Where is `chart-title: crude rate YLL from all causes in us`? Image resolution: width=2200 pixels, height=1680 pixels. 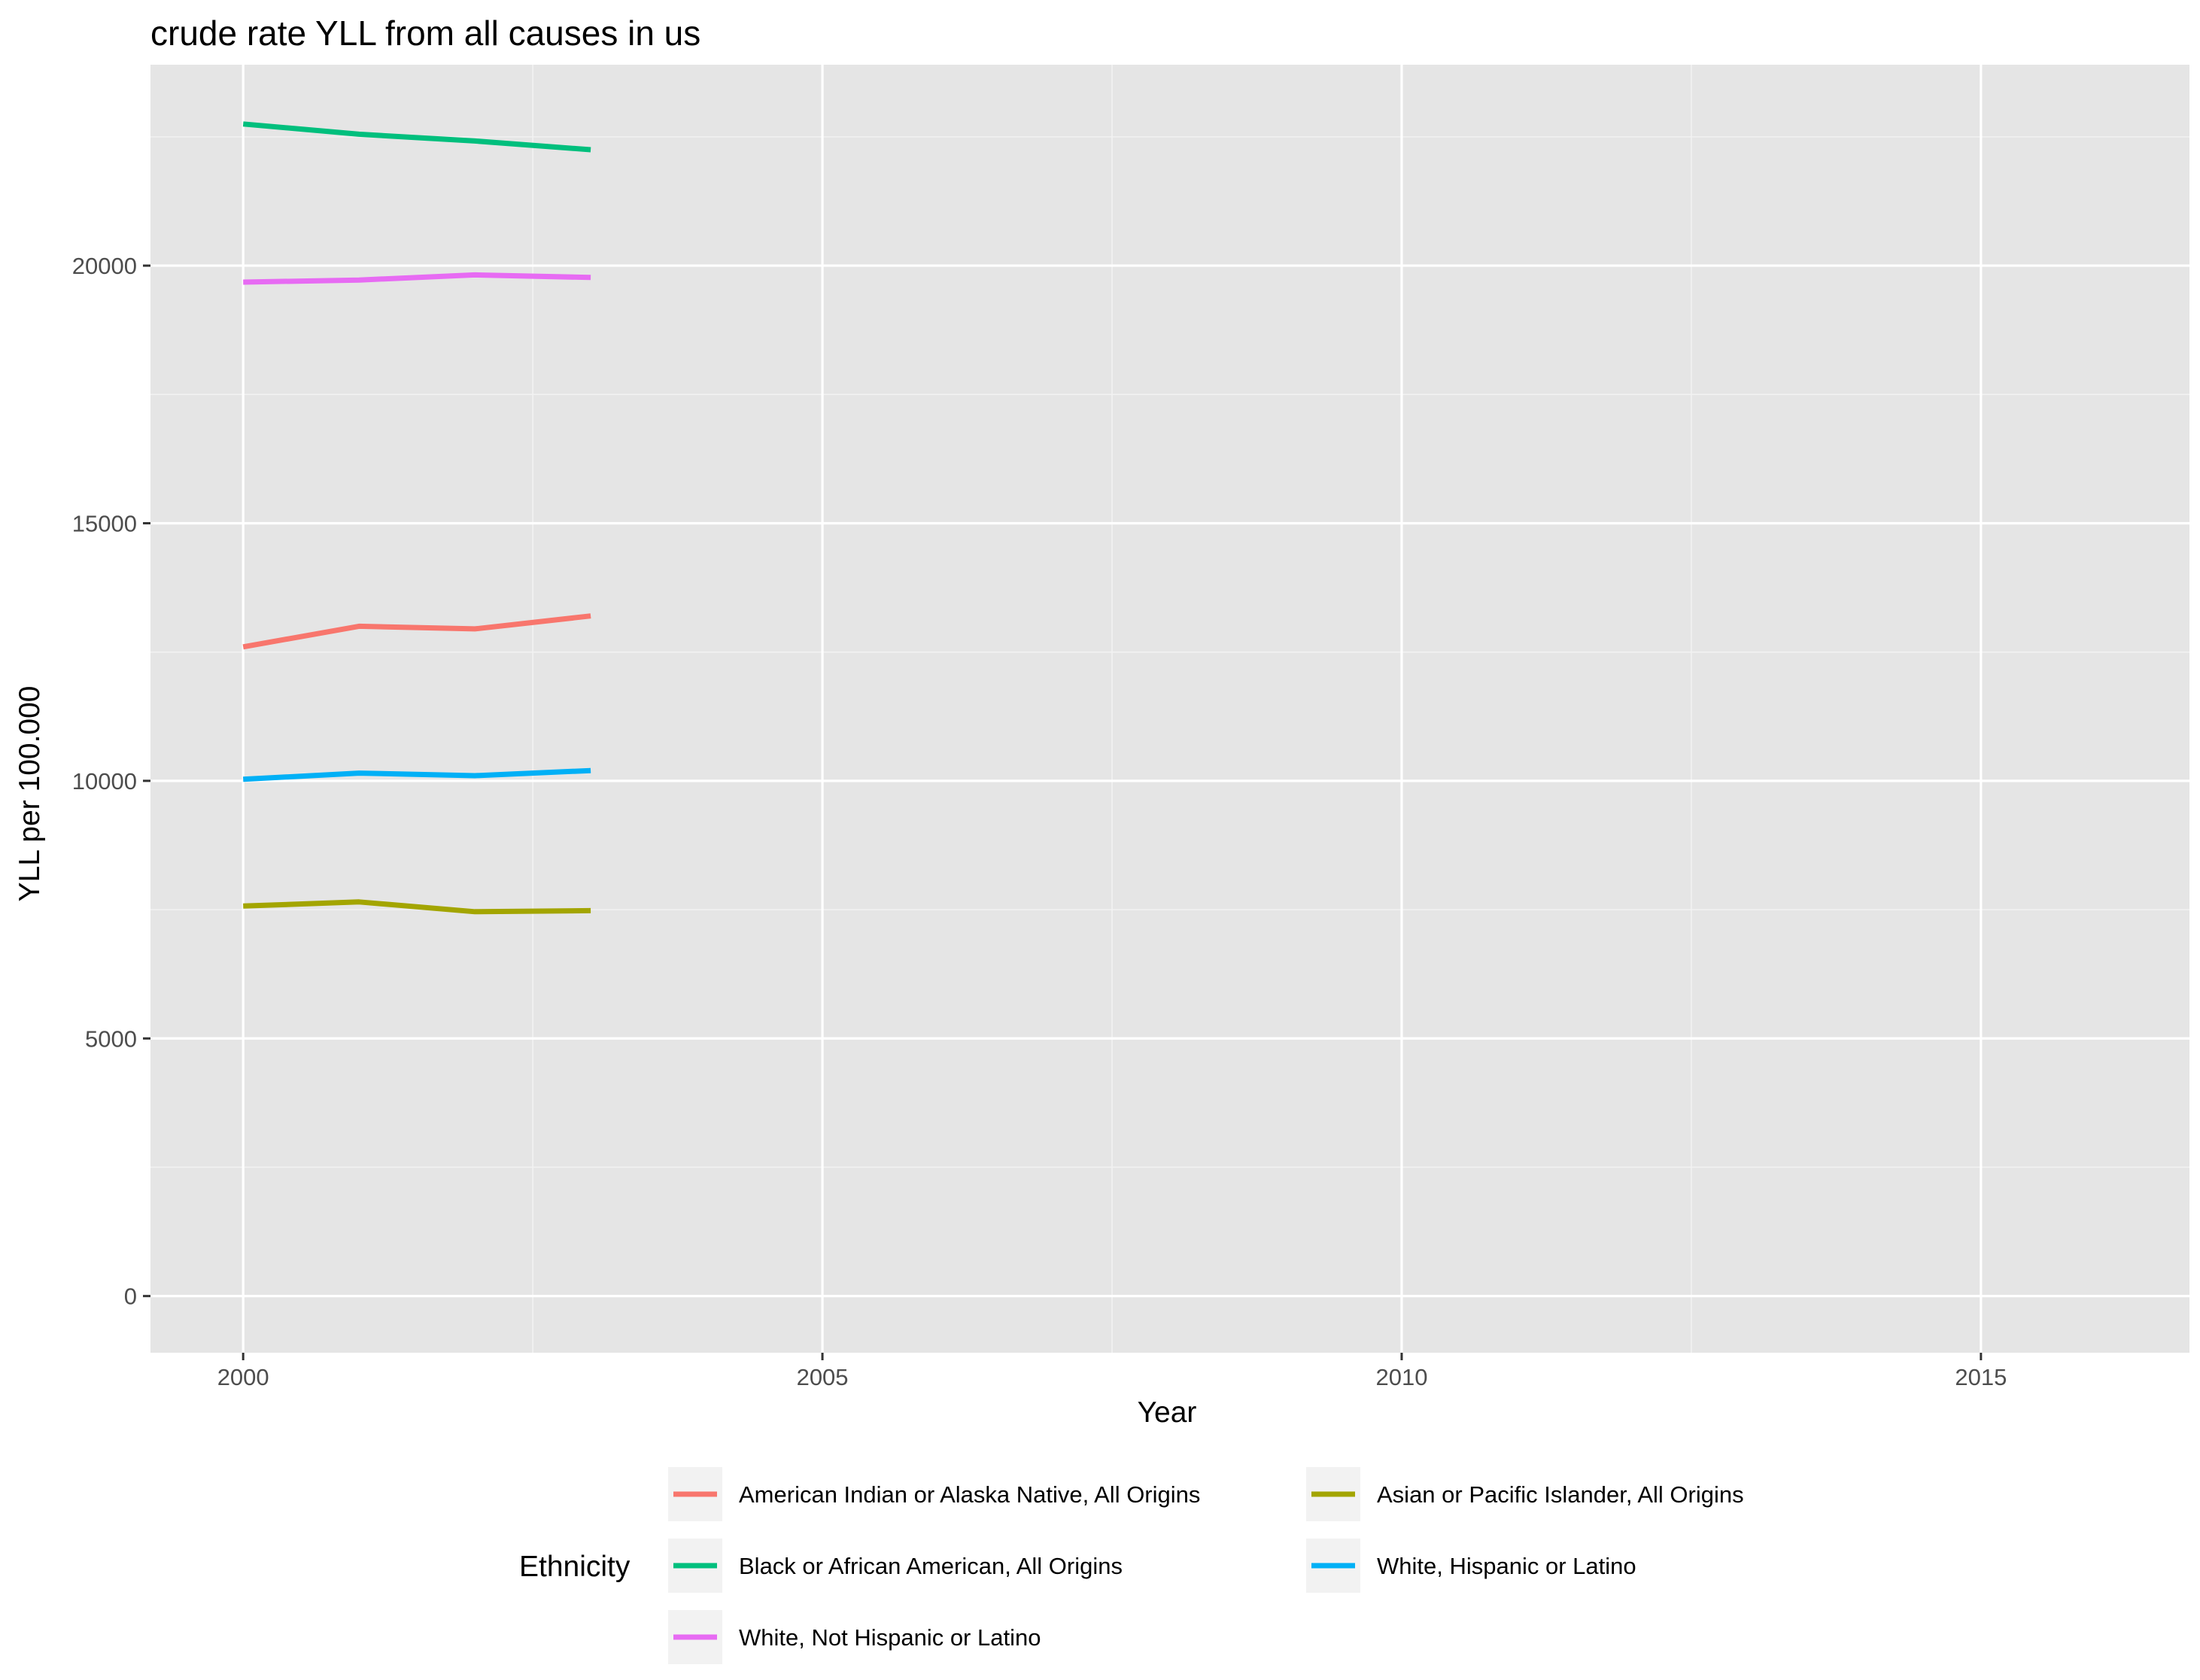
chart-title: crude rate YLL from all causes in us is located at coordinates (425, 33).